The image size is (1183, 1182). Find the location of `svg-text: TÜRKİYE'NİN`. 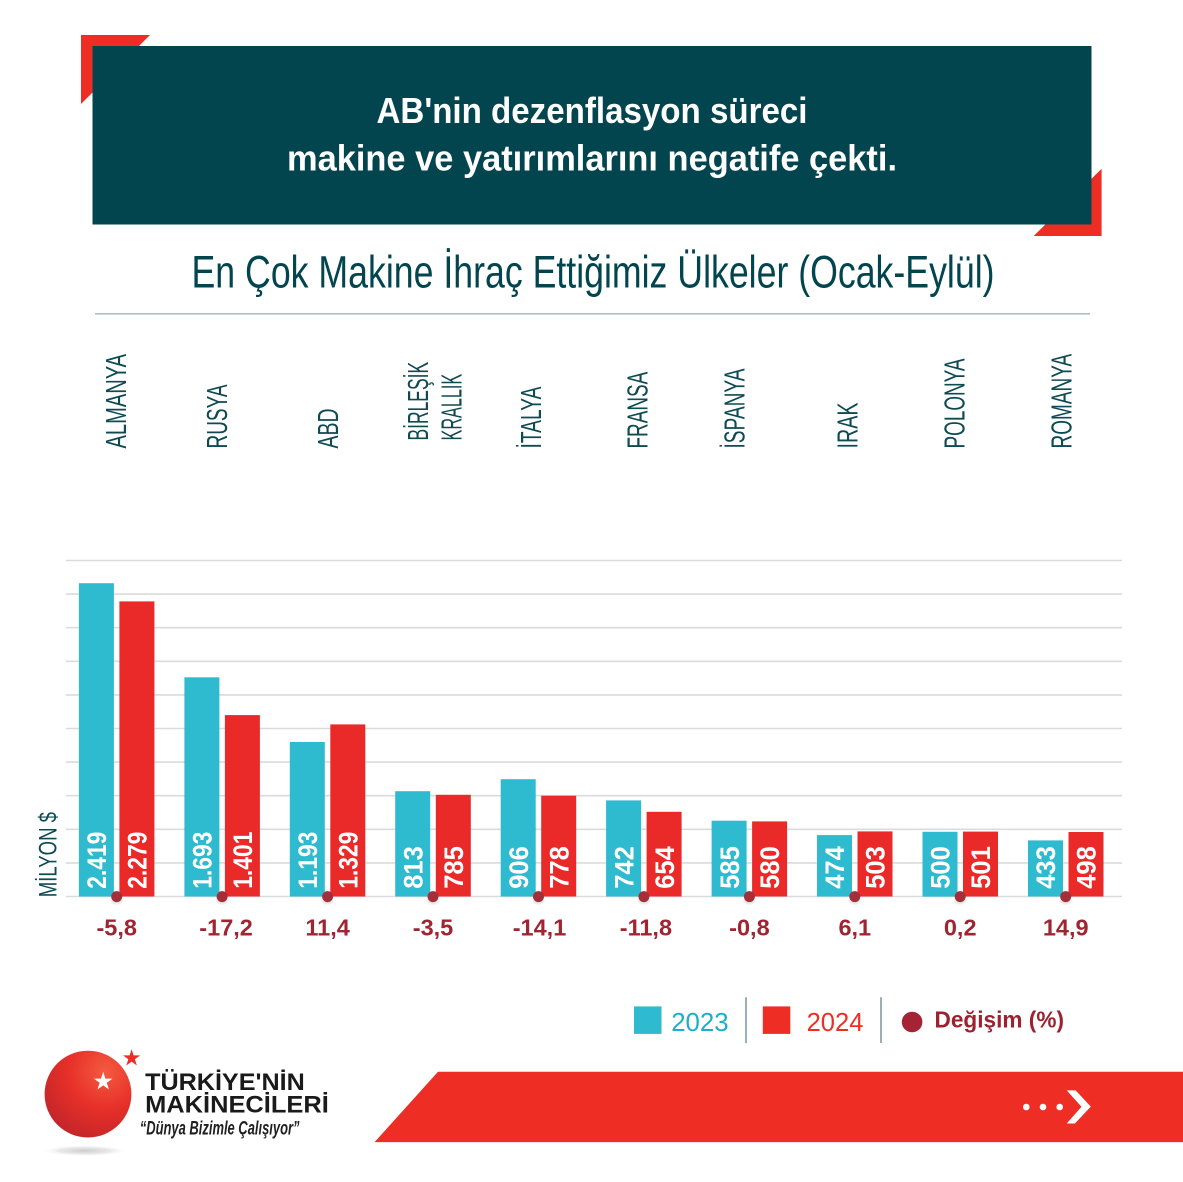

svg-text: TÜRKİYE'NİN is located at coordinates (225, 1082).